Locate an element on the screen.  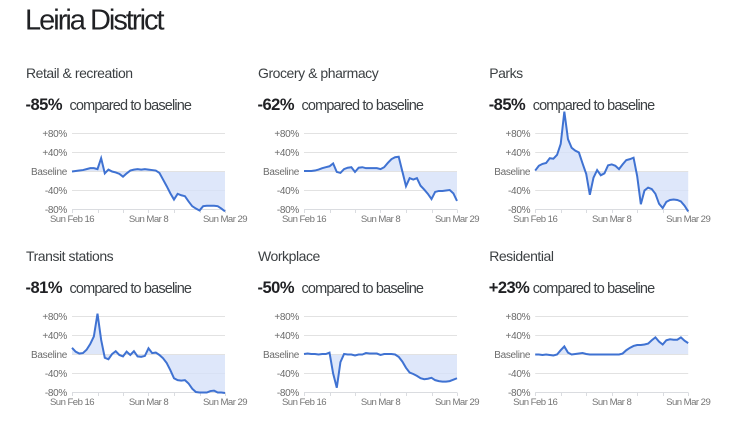
svg-text: Workplace is located at coordinates (289, 256).